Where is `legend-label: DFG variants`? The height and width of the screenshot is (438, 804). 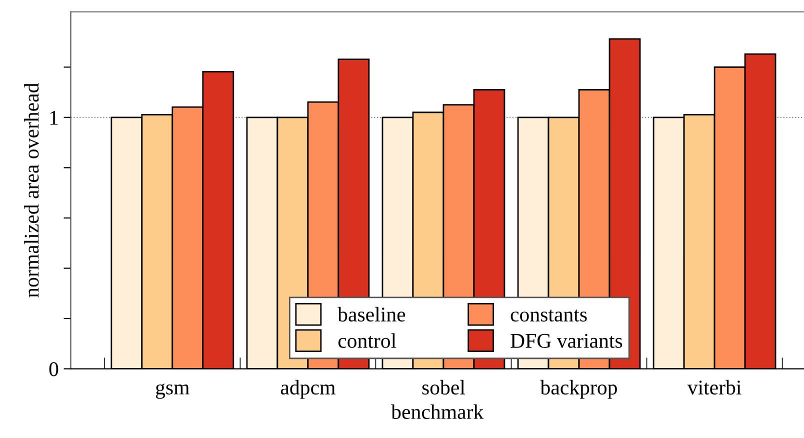 legend-label: DFG variants is located at coordinates (566, 341).